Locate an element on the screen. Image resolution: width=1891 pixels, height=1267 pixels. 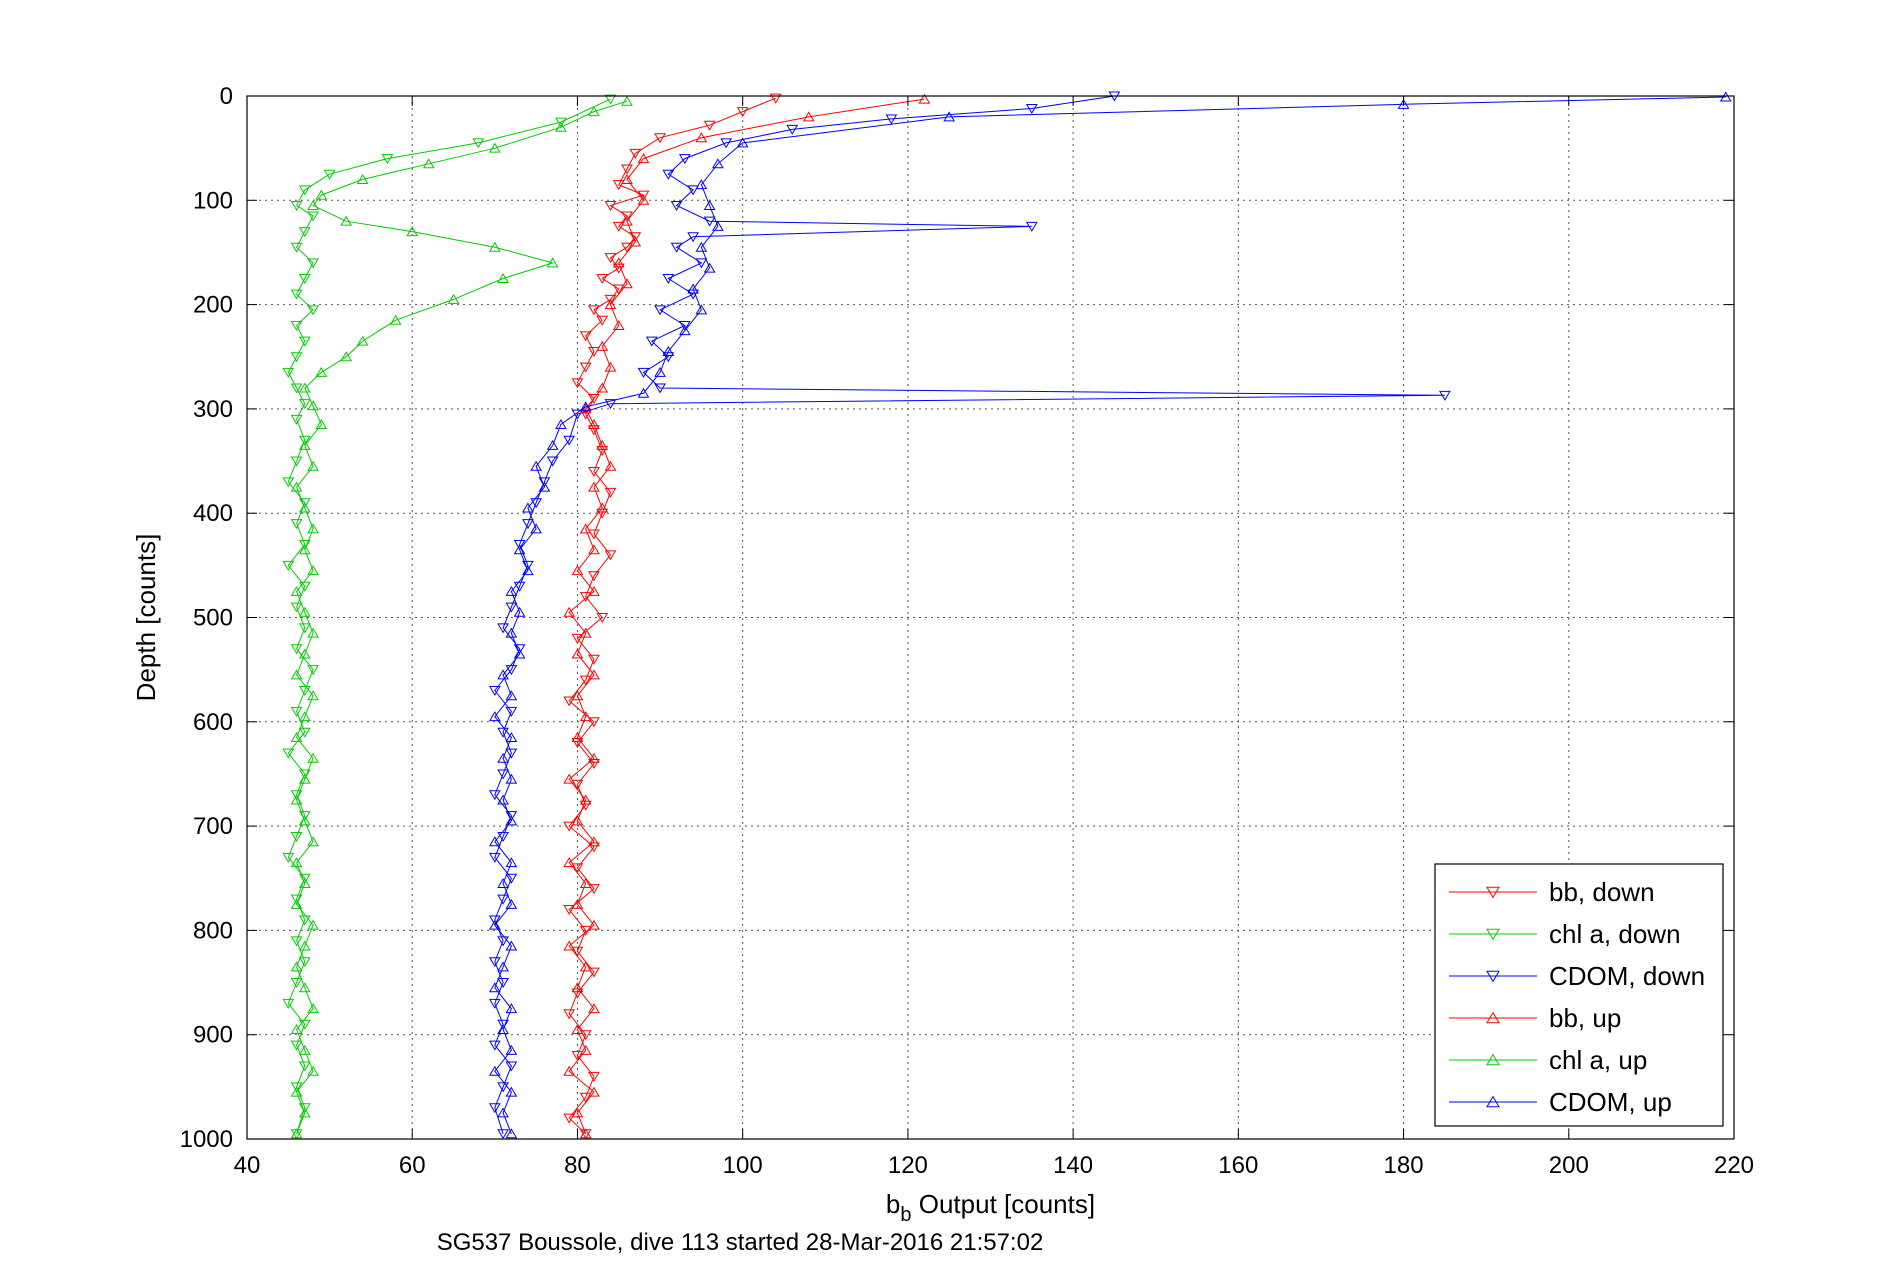
x-axis-label-main: b is located at coordinates (893, 1204).